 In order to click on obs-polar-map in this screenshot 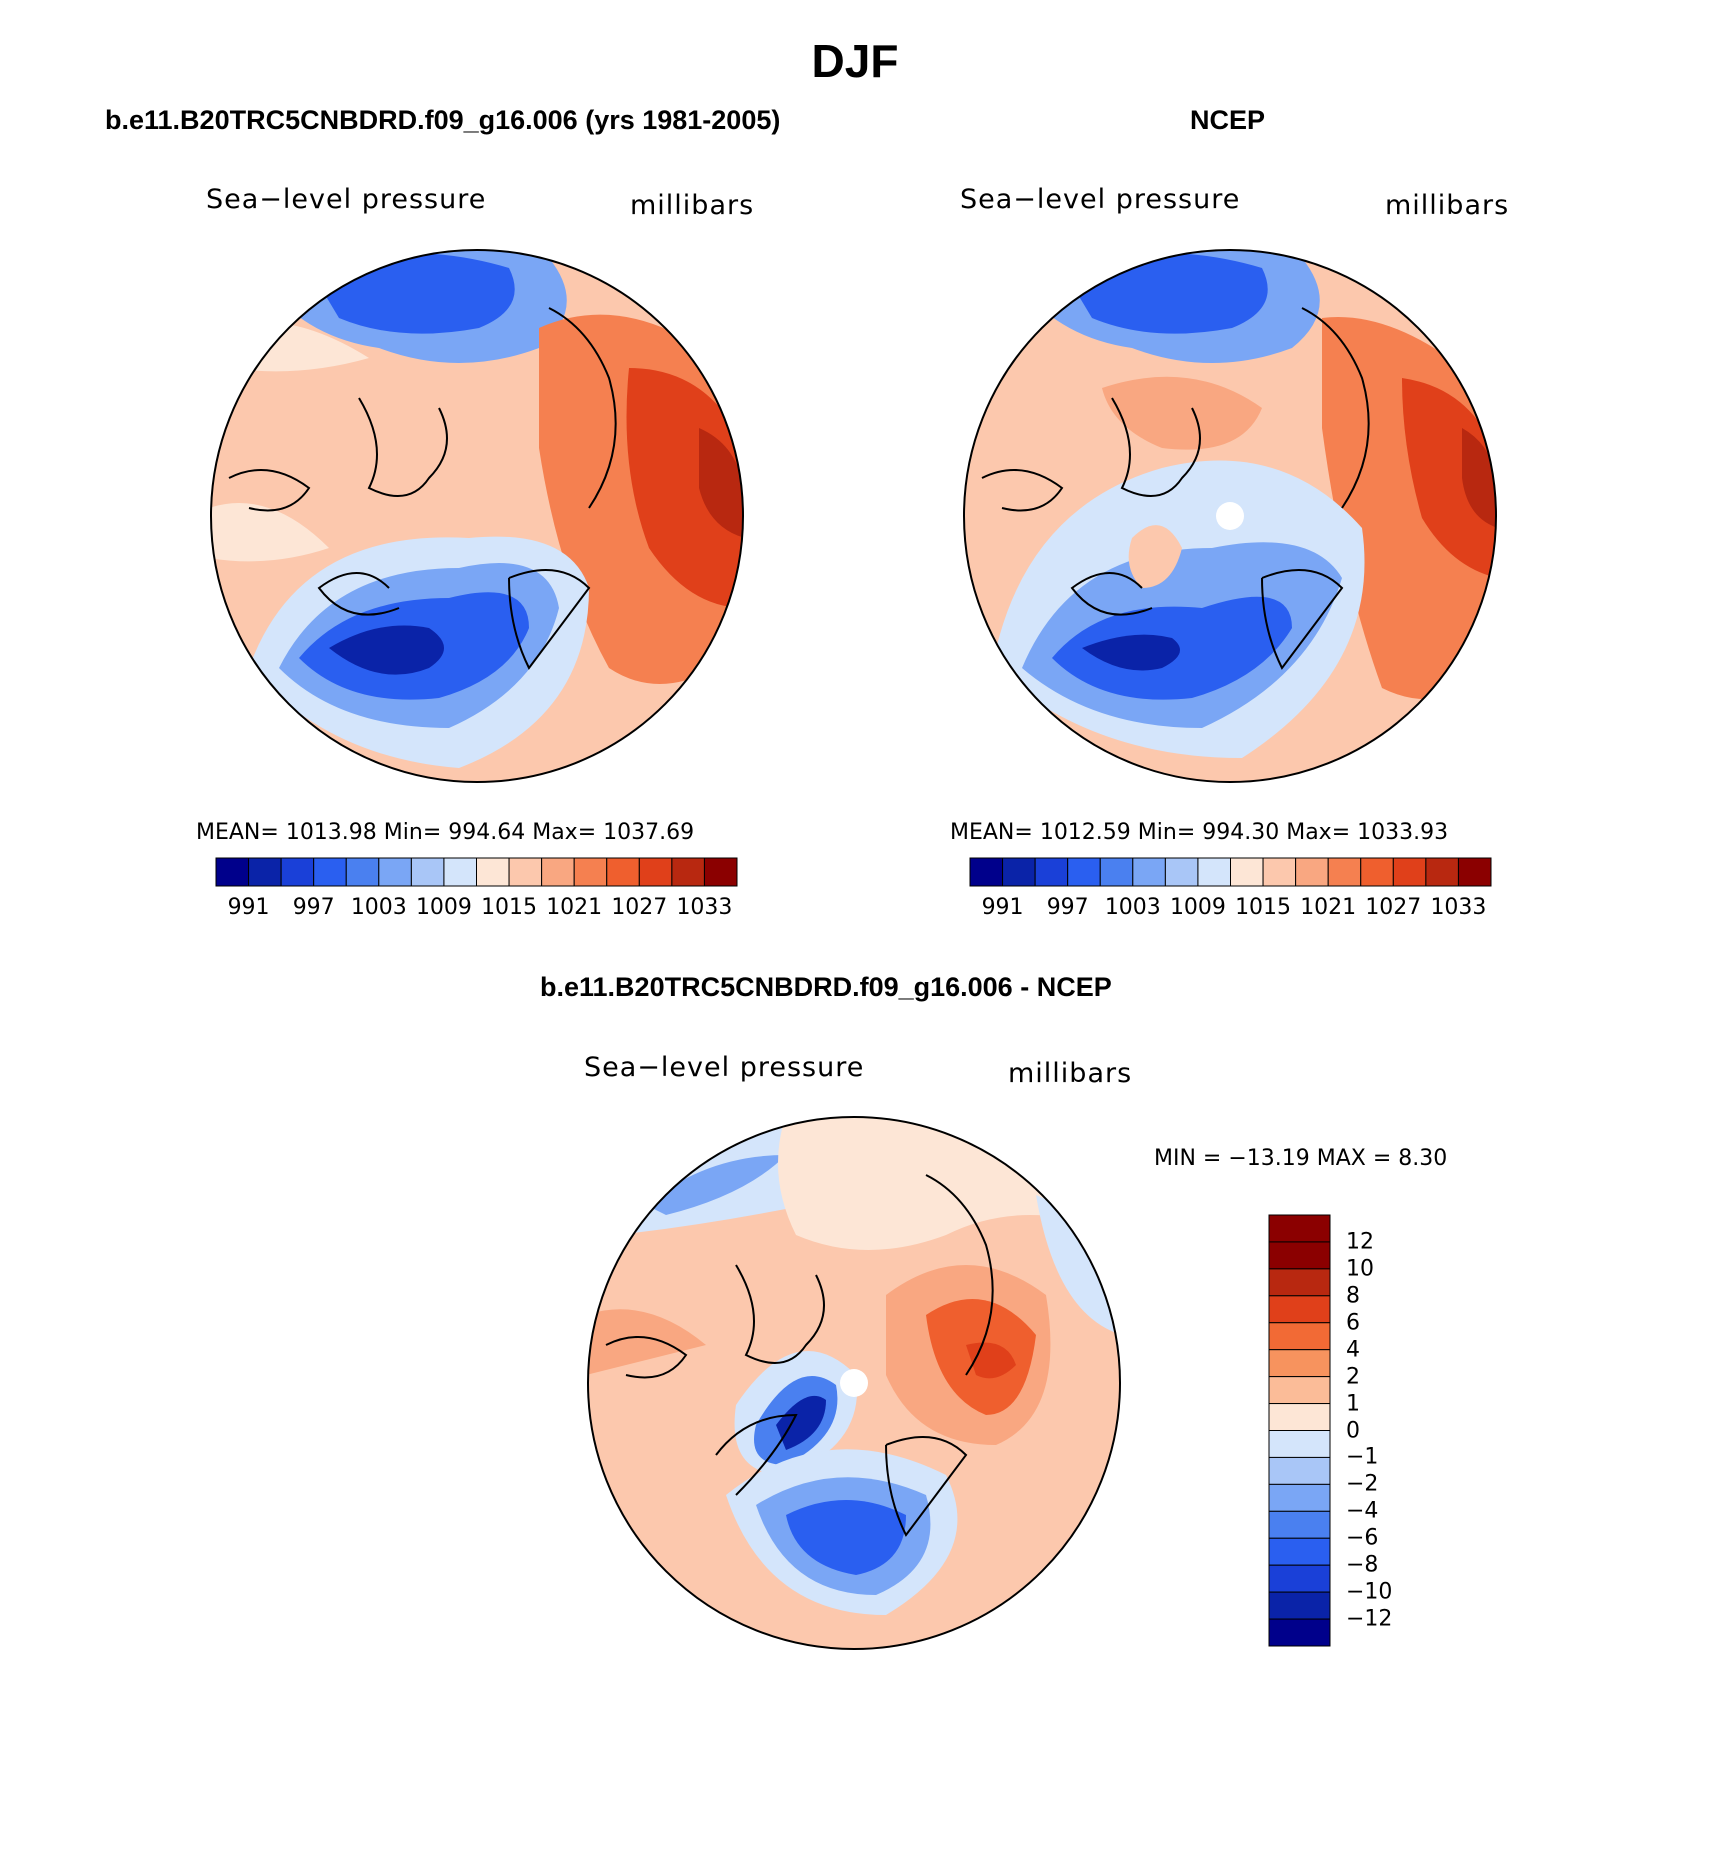, I will do `click(1230, 516)`.